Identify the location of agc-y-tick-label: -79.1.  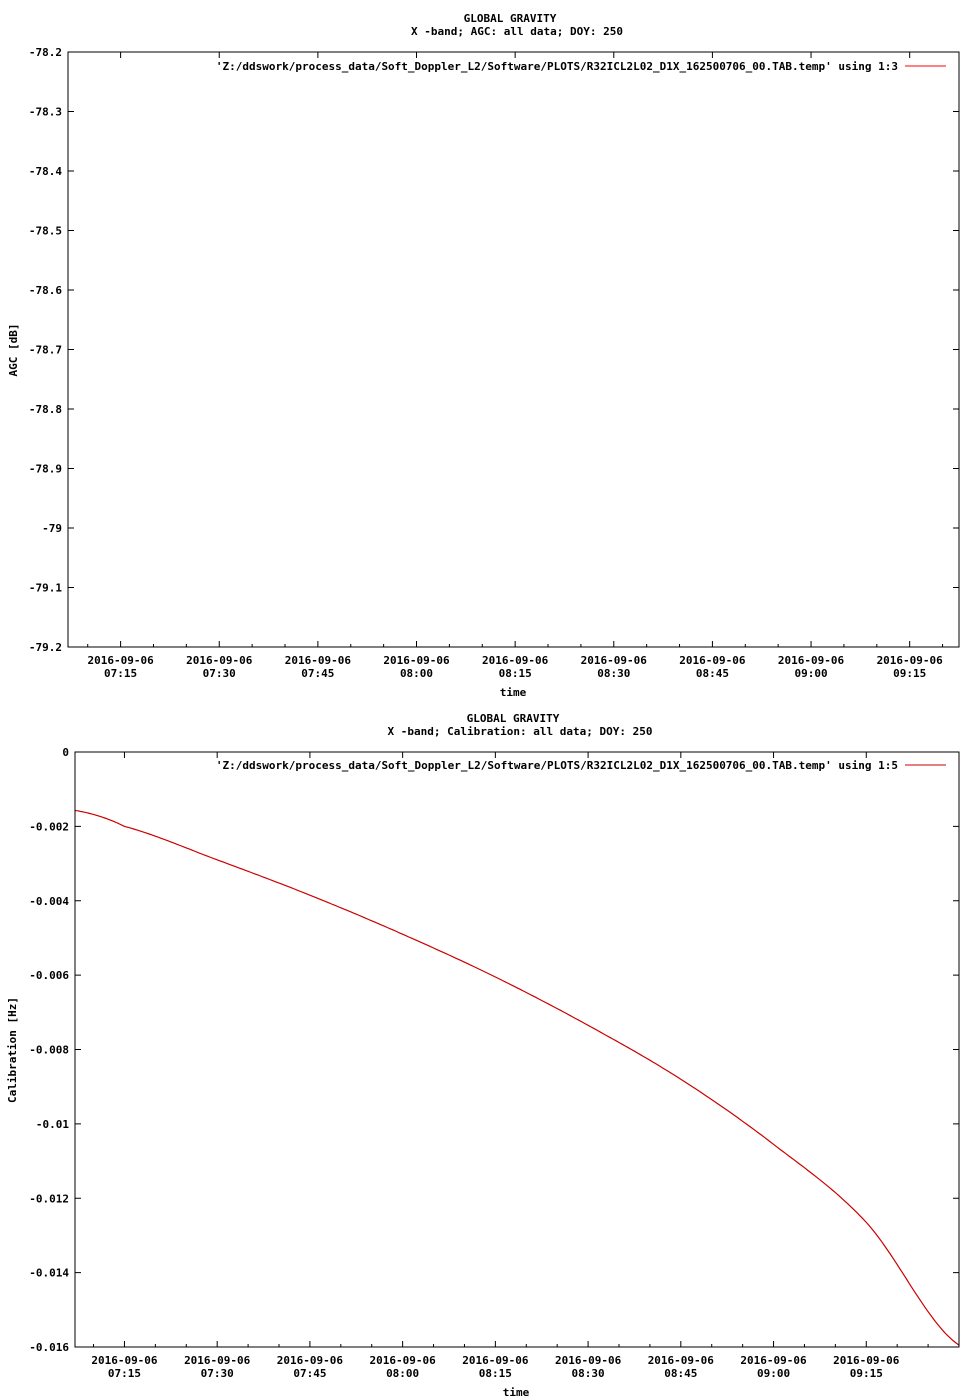
(45, 588).